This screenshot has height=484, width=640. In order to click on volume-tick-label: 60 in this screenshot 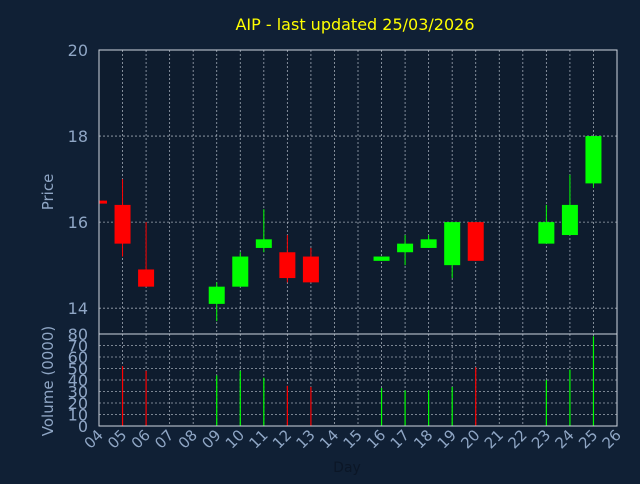, I will do `click(78, 357)`.